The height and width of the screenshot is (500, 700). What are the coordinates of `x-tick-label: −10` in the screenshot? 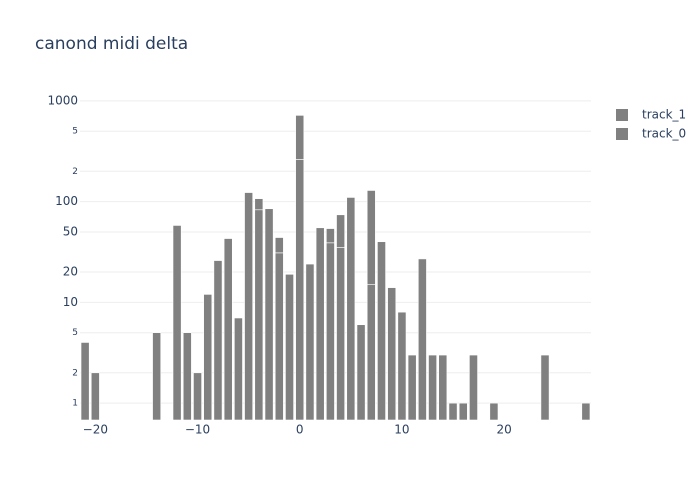 It's located at (197, 430).